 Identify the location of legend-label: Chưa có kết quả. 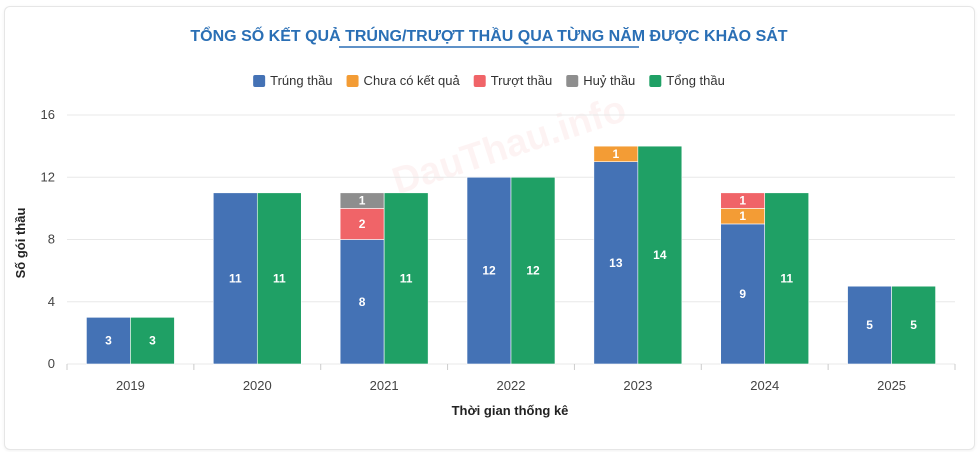
(412, 80).